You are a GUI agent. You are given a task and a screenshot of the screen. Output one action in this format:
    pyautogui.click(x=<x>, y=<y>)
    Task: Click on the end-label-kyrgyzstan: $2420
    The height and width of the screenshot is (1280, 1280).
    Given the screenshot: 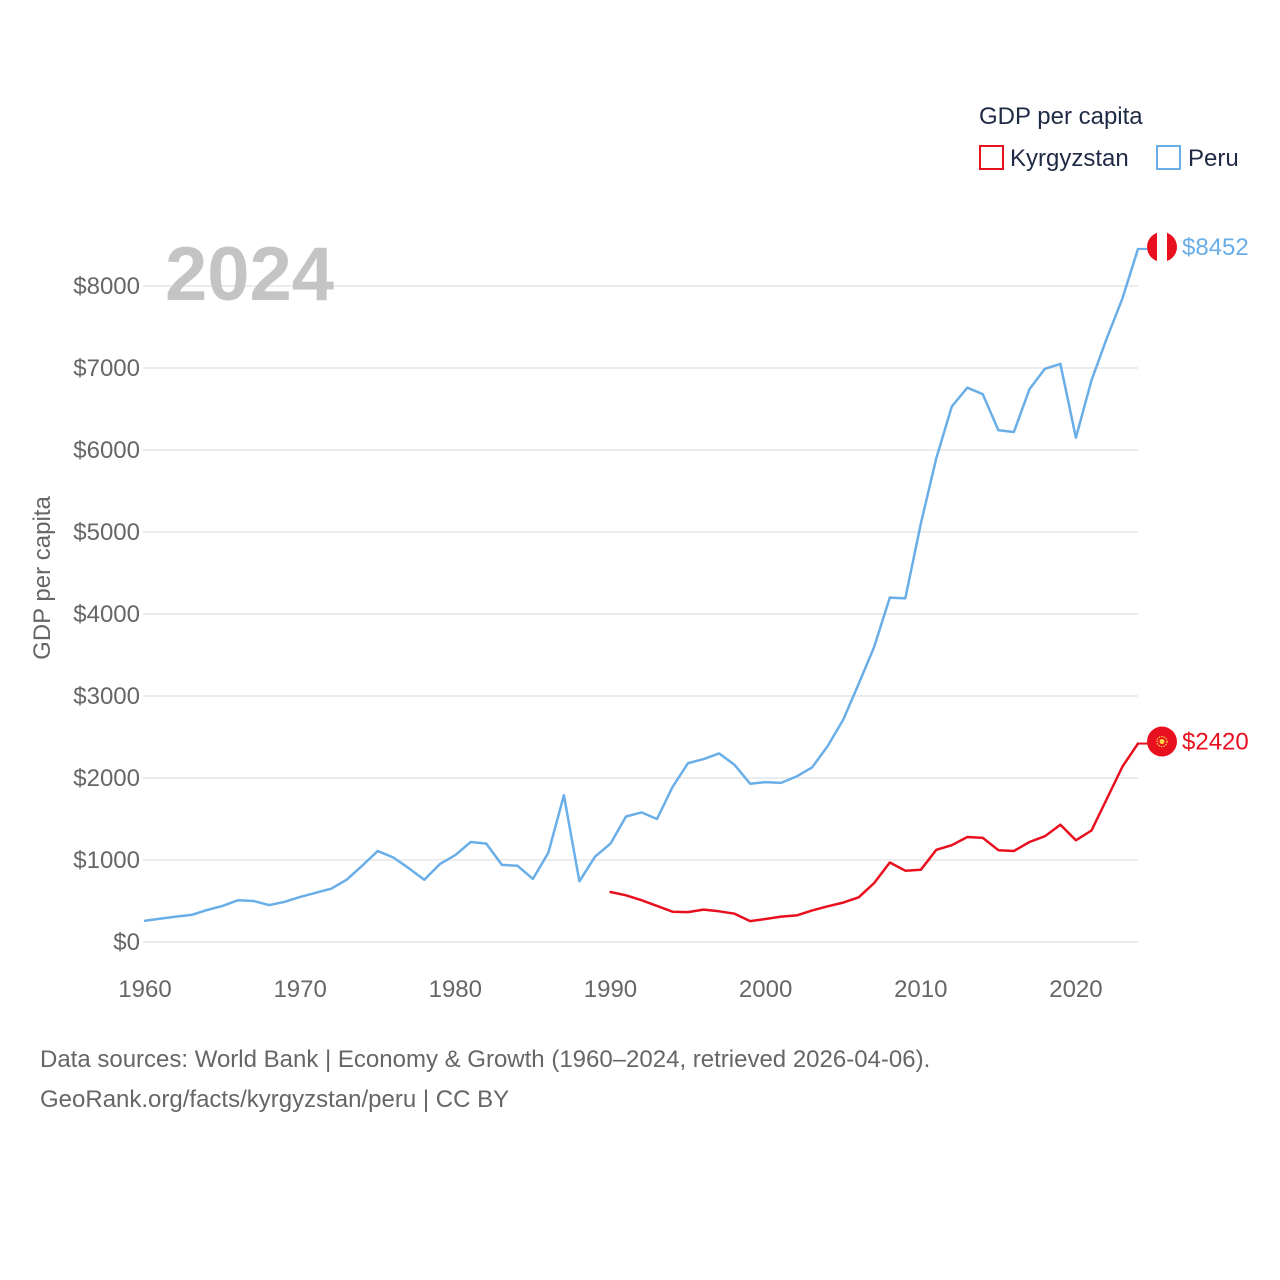 What is the action you would take?
    pyautogui.click(x=1215, y=742)
    